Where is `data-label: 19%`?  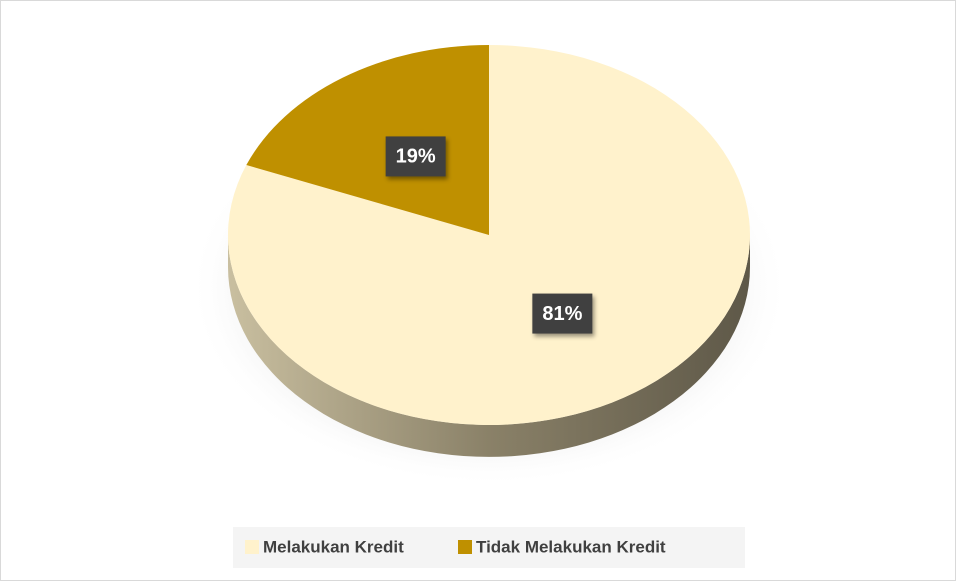
data-label: 19% is located at coordinates (416, 157).